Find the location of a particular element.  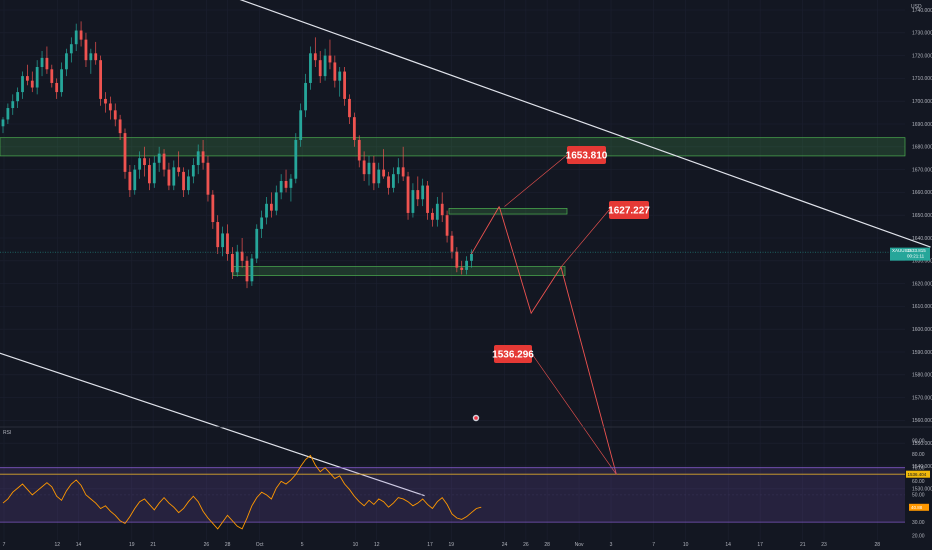

rsi-tick-label: 20.00 is located at coordinates (918, 537).